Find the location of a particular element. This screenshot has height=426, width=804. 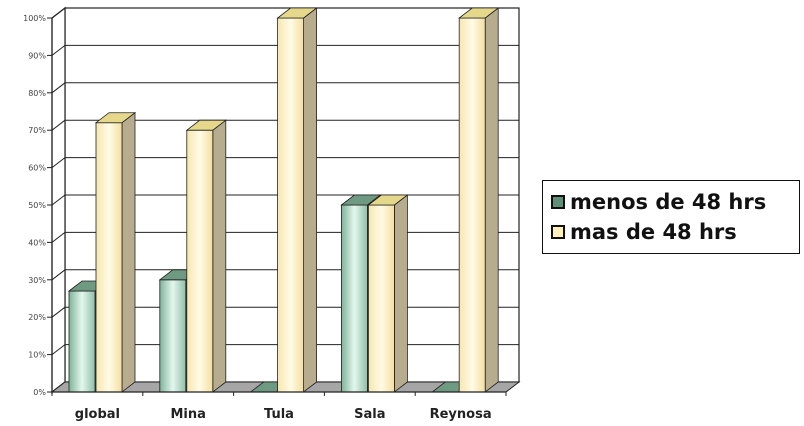

bar-mas-global is located at coordinates (115, 252).